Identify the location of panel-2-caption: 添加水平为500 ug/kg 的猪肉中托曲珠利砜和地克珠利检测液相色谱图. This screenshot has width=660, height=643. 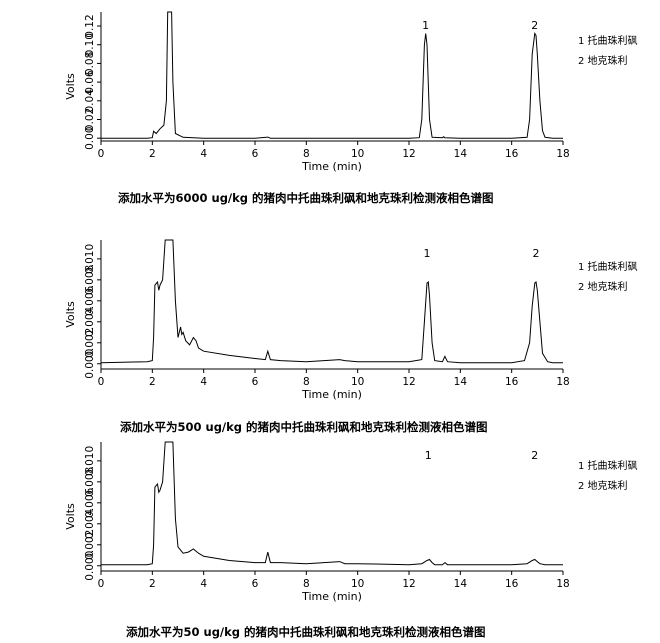
(304, 427).